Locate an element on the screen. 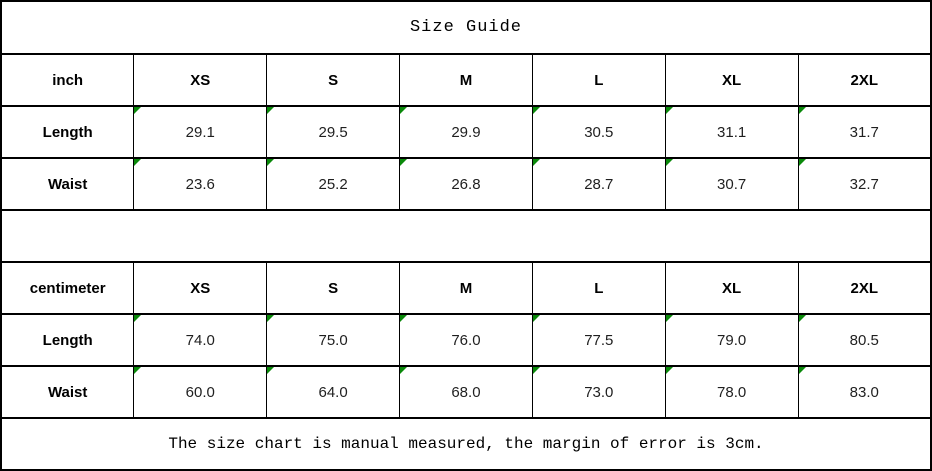  size-value-cell: 79.0 is located at coordinates (731, 340).